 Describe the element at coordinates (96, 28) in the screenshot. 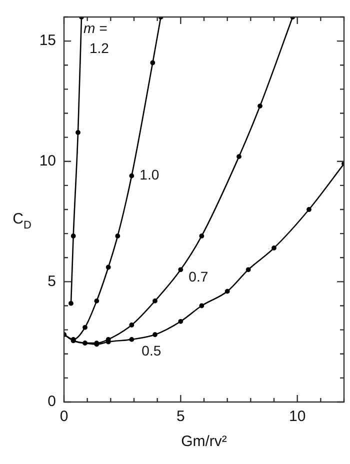

I see `annotation: m =` at that location.